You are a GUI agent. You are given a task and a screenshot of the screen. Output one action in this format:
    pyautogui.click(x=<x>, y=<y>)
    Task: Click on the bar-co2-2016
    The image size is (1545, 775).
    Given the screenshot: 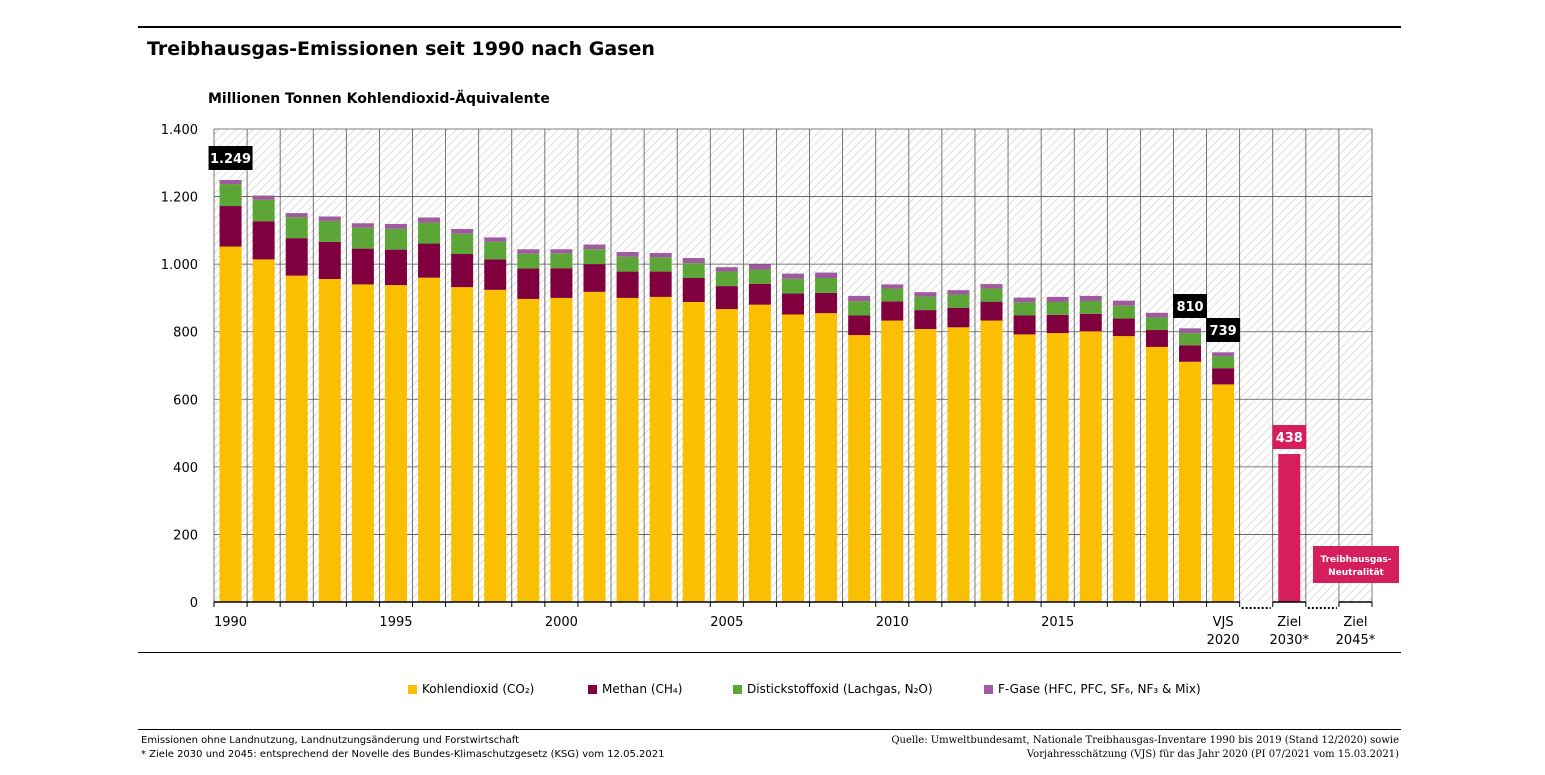 What is the action you would take?
    pyautogui.click(x=1090, y=466)
    